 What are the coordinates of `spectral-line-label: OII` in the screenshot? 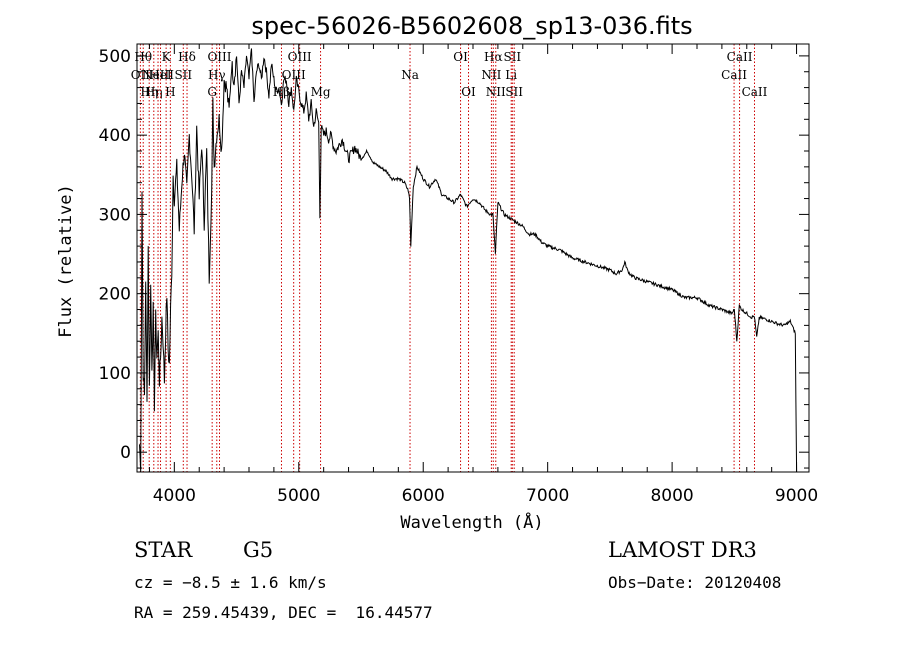 It's located at (141, 75).